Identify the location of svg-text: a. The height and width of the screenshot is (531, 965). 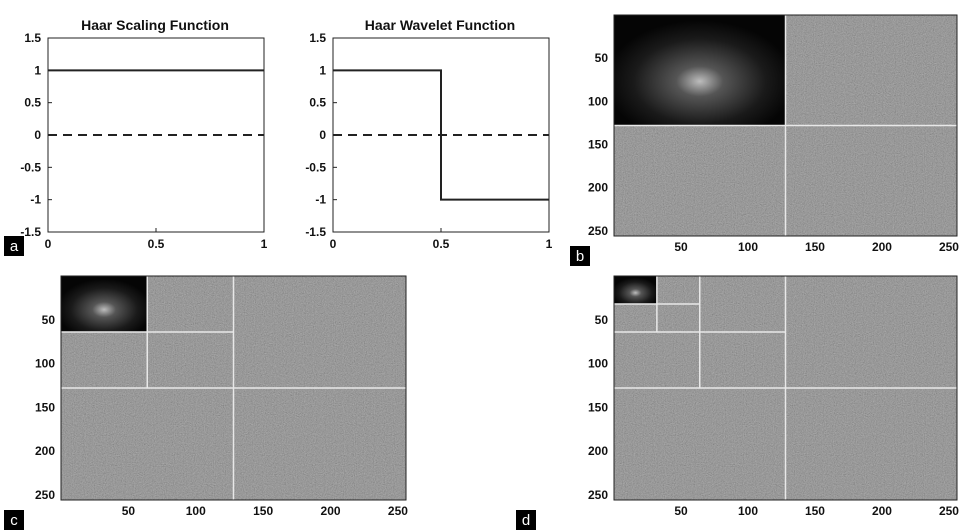
(14, 246).